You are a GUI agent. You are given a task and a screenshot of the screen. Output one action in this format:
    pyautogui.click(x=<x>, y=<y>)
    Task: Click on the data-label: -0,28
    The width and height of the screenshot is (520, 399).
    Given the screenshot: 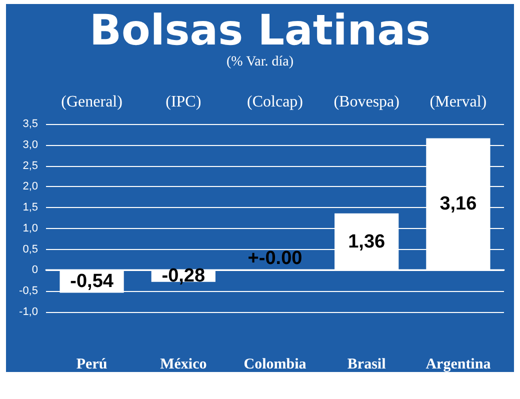 What is the action you would take?
    pyautogui.click(x=184, y=276)
    